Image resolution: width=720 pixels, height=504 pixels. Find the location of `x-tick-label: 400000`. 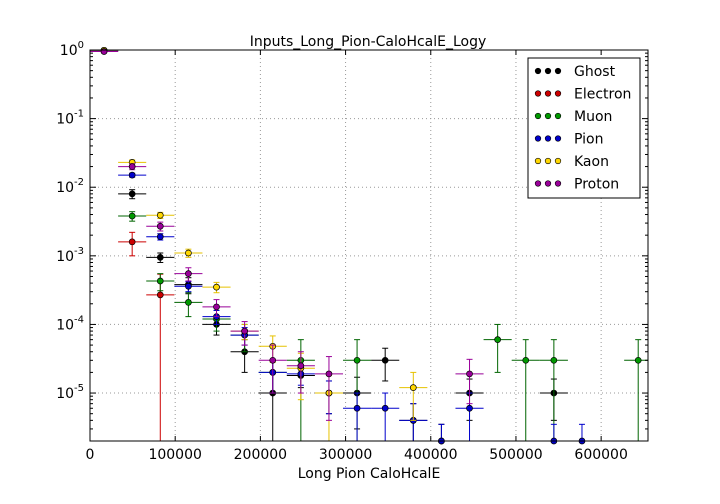

x-tick-label: 400000 is located at coordinates (430, 455).